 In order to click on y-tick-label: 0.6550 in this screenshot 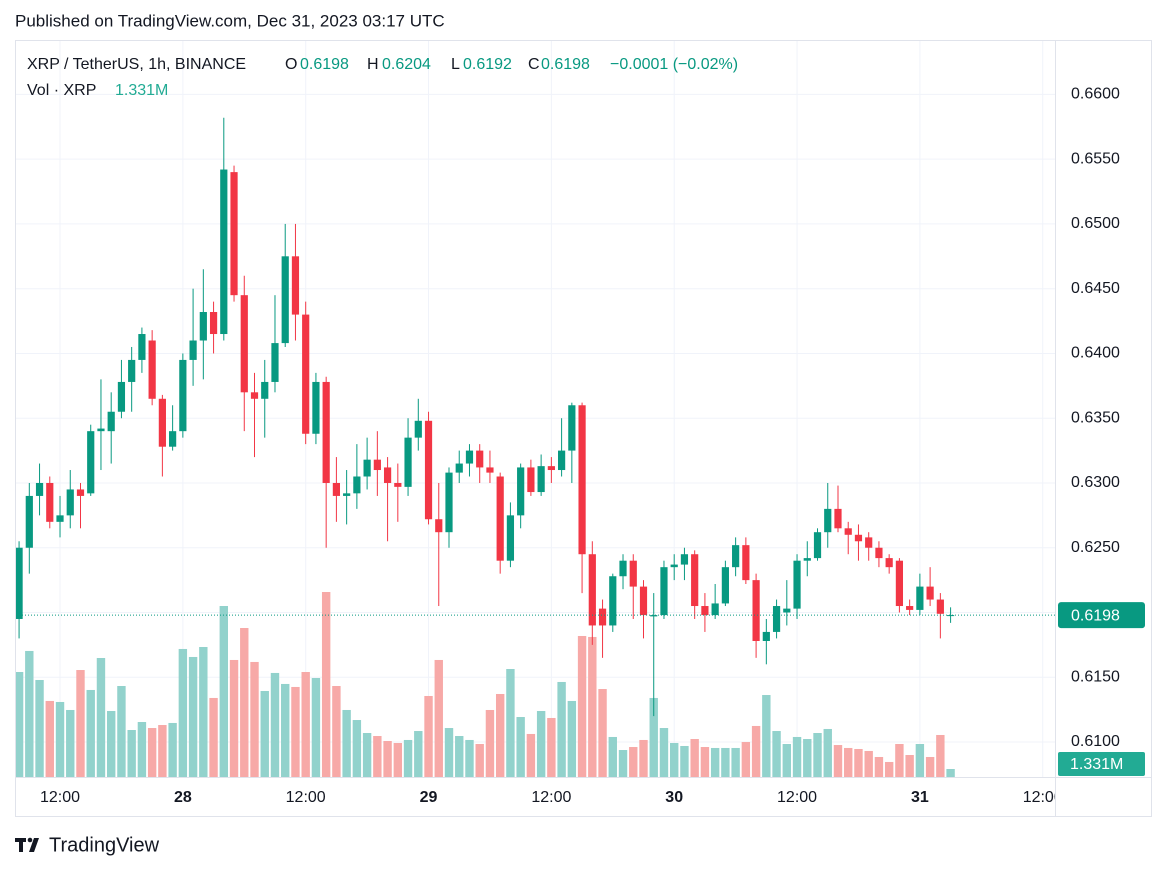, I will do `click(1095, 158)`.